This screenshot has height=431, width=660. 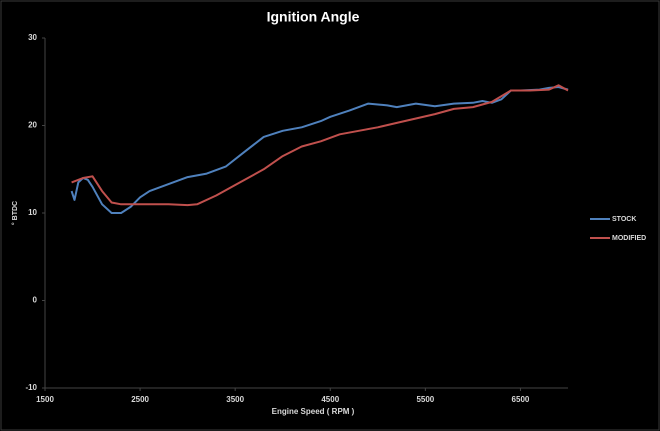 What do you see at coordinates (425, 399) in the screenshot?
I see `x-tick-label: 5500` at bounding box center [425, 399].